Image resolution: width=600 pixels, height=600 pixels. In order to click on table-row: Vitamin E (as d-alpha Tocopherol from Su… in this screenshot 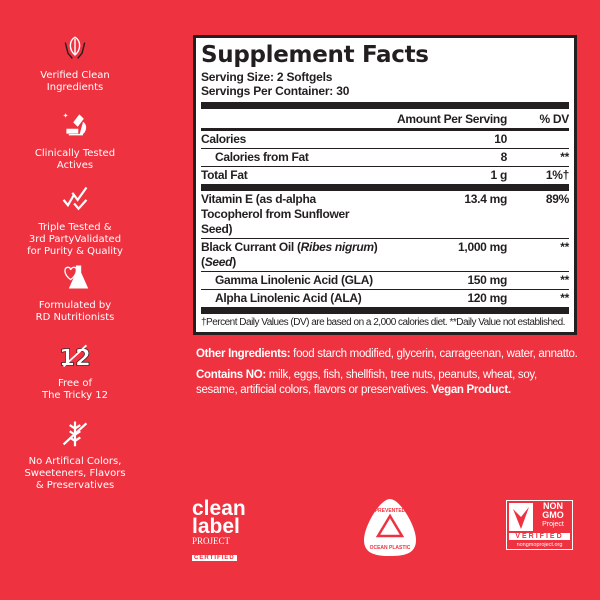, I will do `click(385, 215)`.